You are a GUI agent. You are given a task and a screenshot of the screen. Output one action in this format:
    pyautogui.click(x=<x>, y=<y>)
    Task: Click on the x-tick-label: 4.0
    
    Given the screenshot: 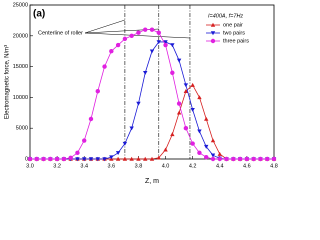 What is the action you would take?
    pyautogui.click(x=166, y=166)
    